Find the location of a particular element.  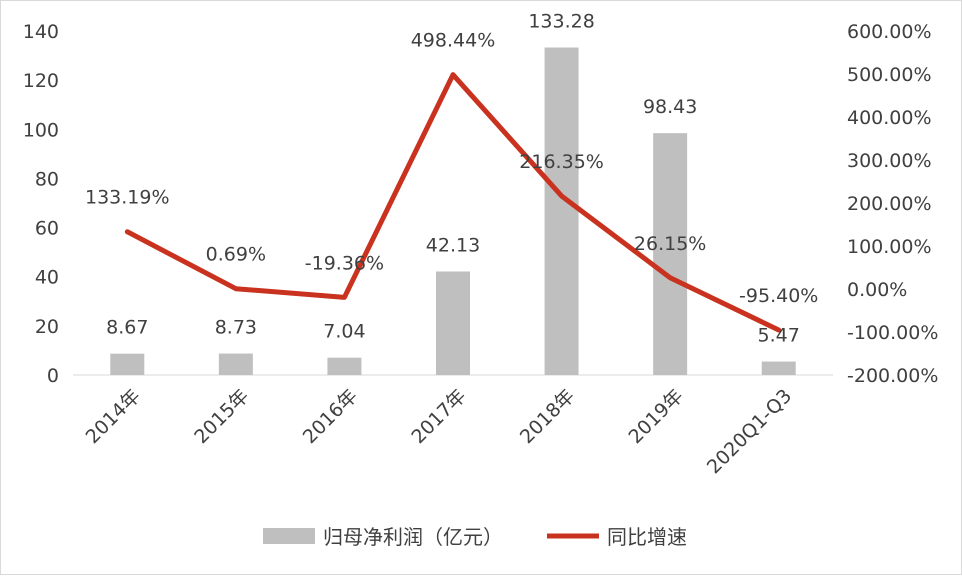

bar-data-label: 42.13 is located at coordinates (453, 245).